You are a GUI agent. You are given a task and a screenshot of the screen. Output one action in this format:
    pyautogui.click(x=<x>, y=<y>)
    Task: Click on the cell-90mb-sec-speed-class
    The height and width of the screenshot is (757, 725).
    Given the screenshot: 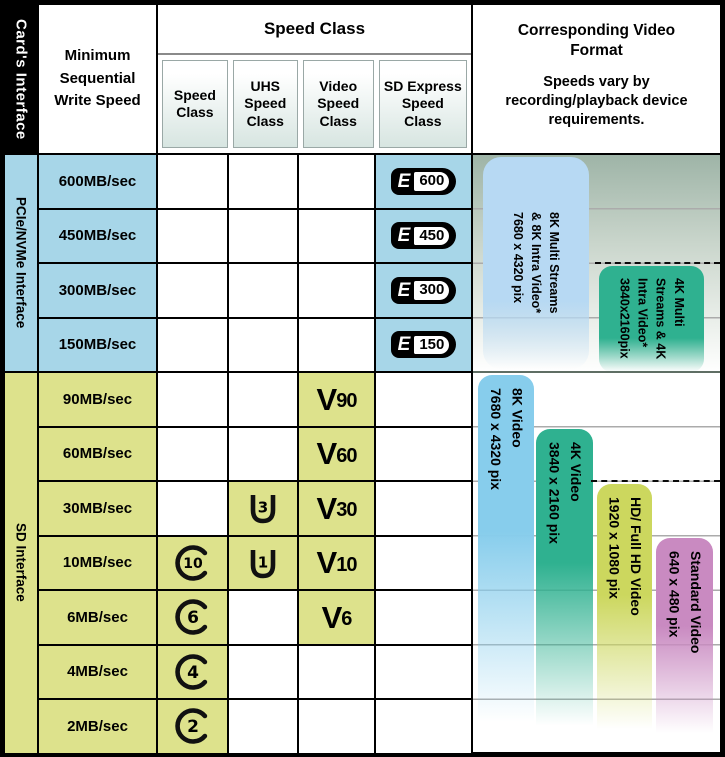 What is the action you would take?
    pyautogui.click(x=192, y=399)
    